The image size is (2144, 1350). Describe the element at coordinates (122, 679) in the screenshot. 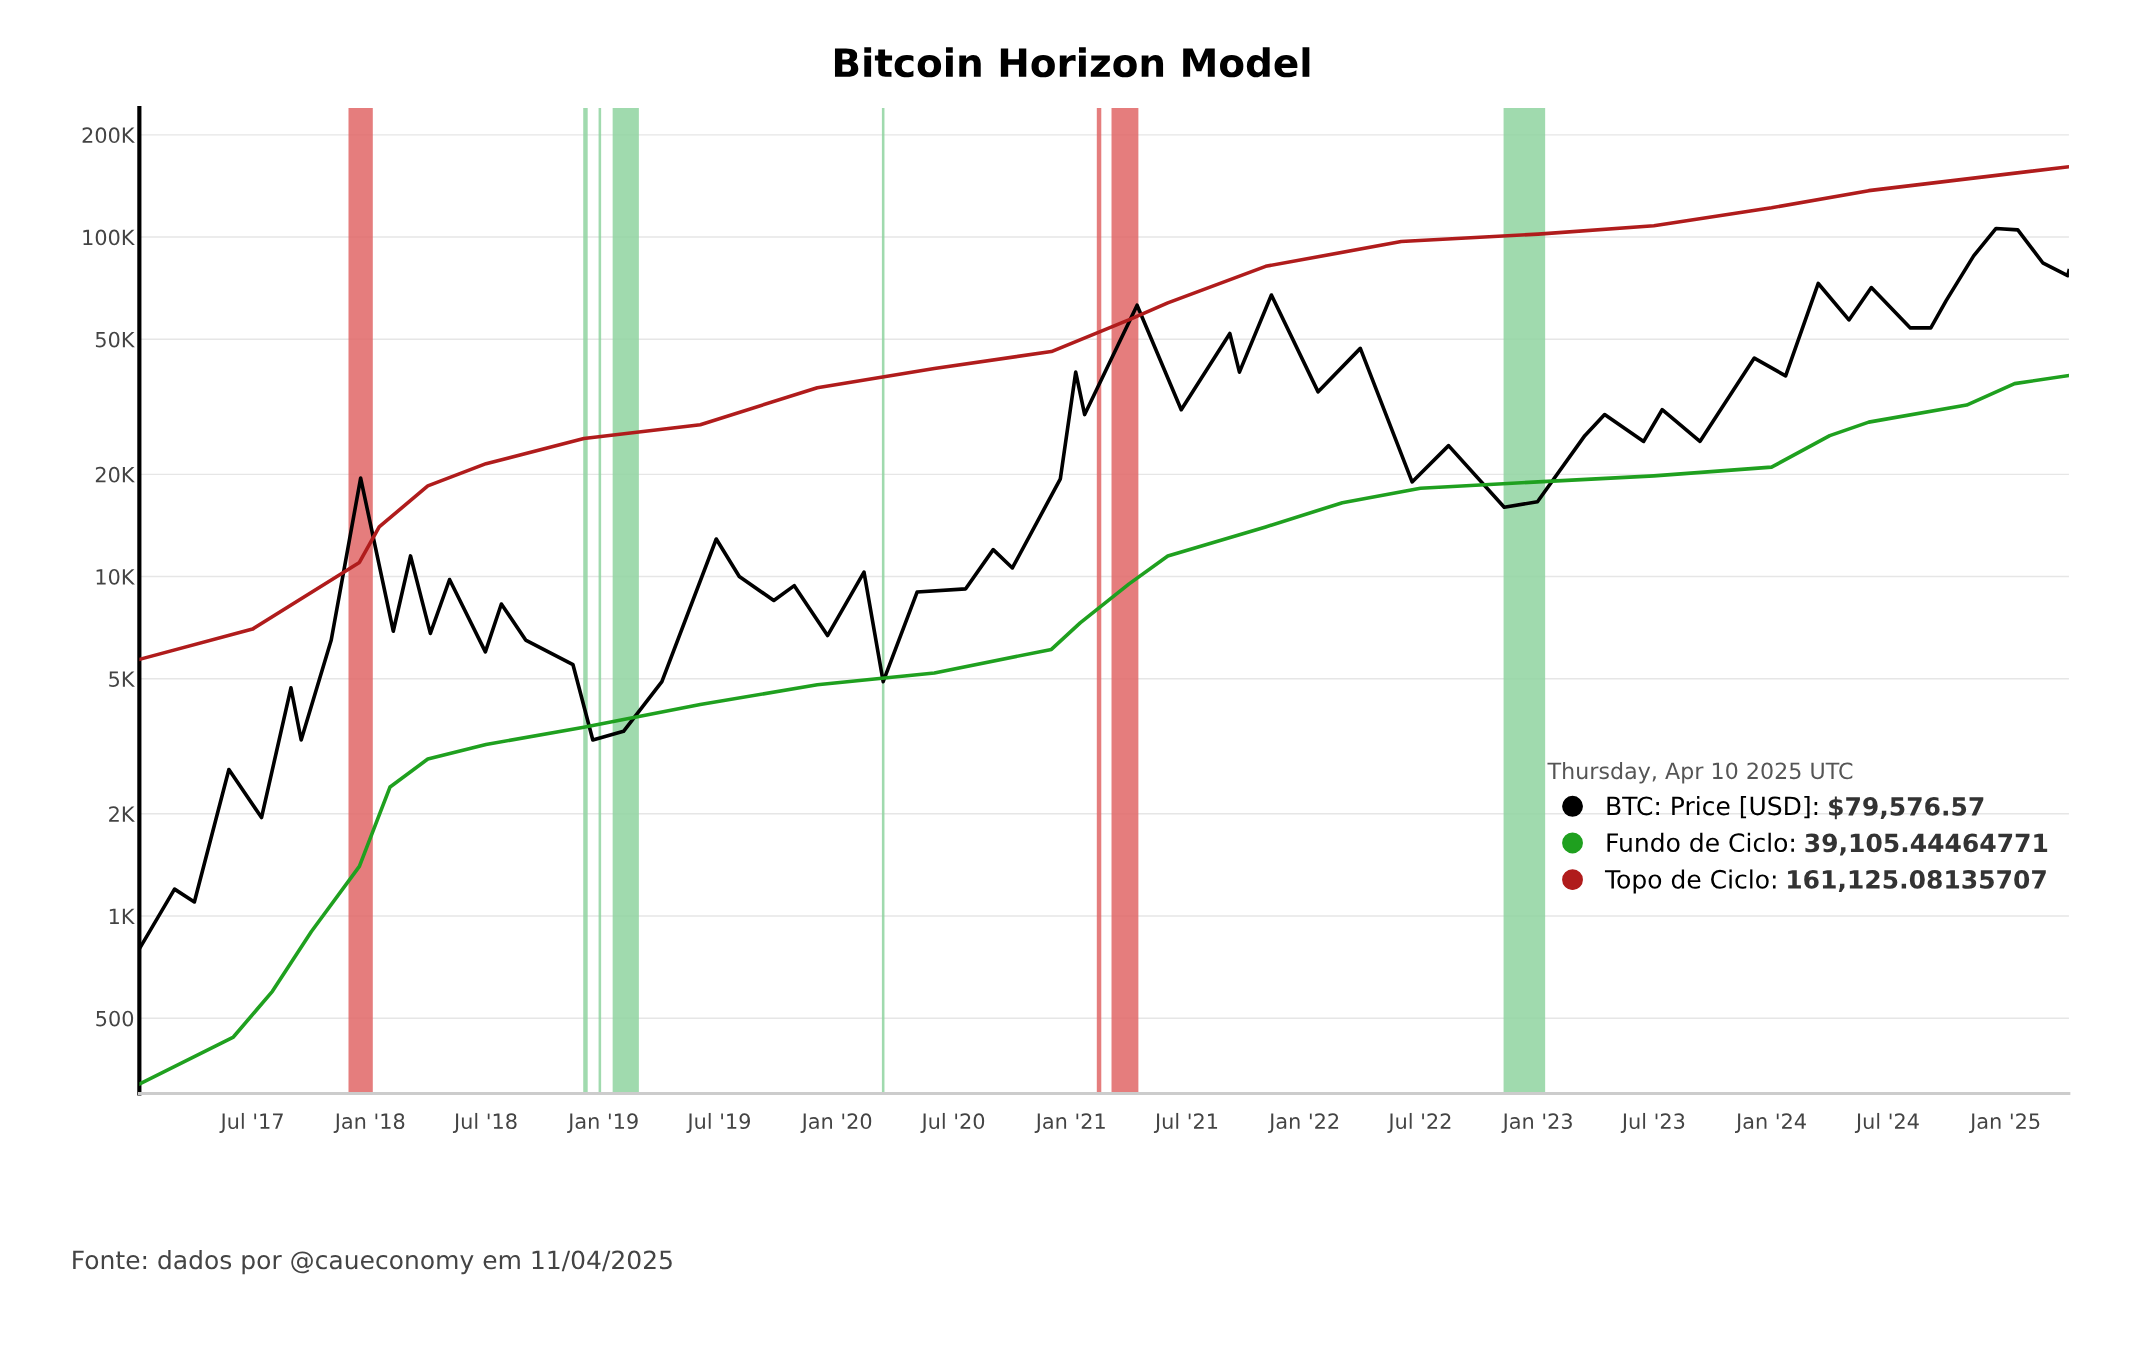

I see `y-tick-label: 5K` at that location.